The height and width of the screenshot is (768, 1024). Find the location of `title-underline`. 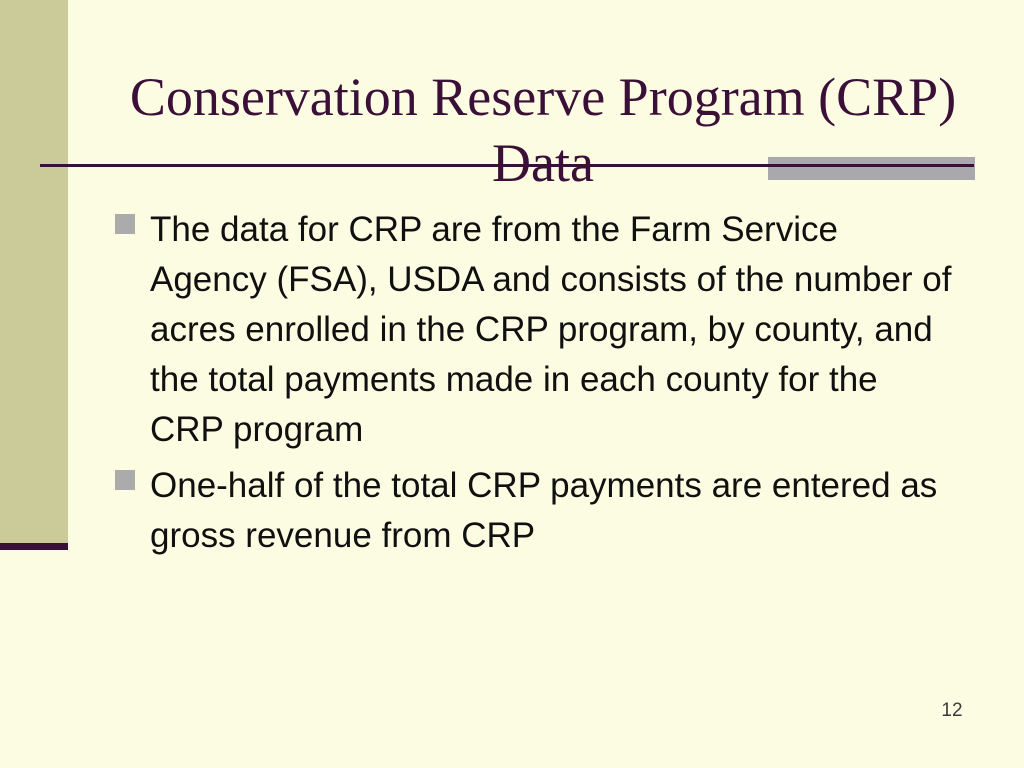

title-underline is located at coordinates (507, 165).